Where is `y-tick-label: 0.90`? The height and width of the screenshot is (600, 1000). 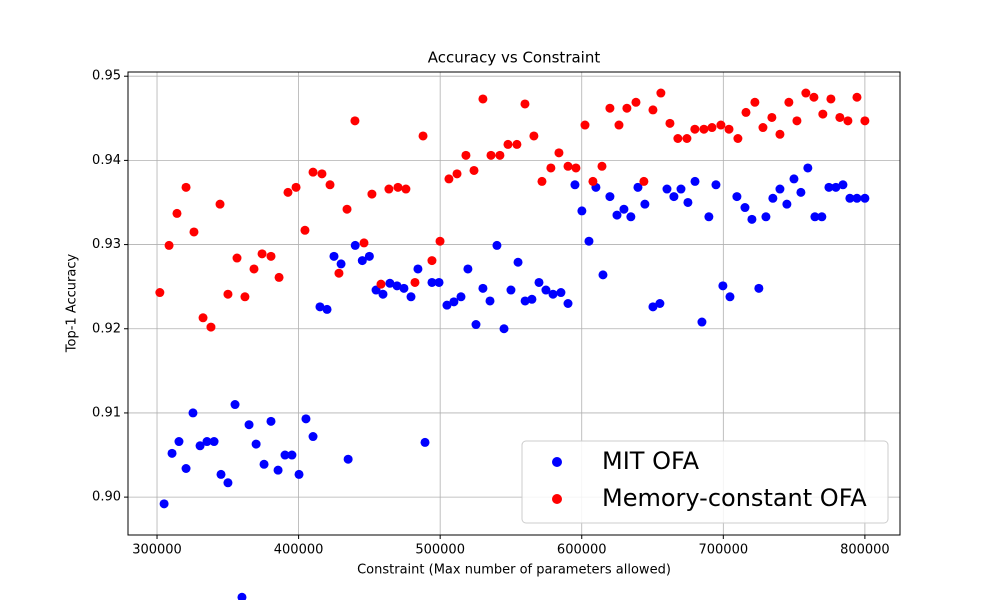 y-tick-label: 0.90 is located at coordinates (106, 497).